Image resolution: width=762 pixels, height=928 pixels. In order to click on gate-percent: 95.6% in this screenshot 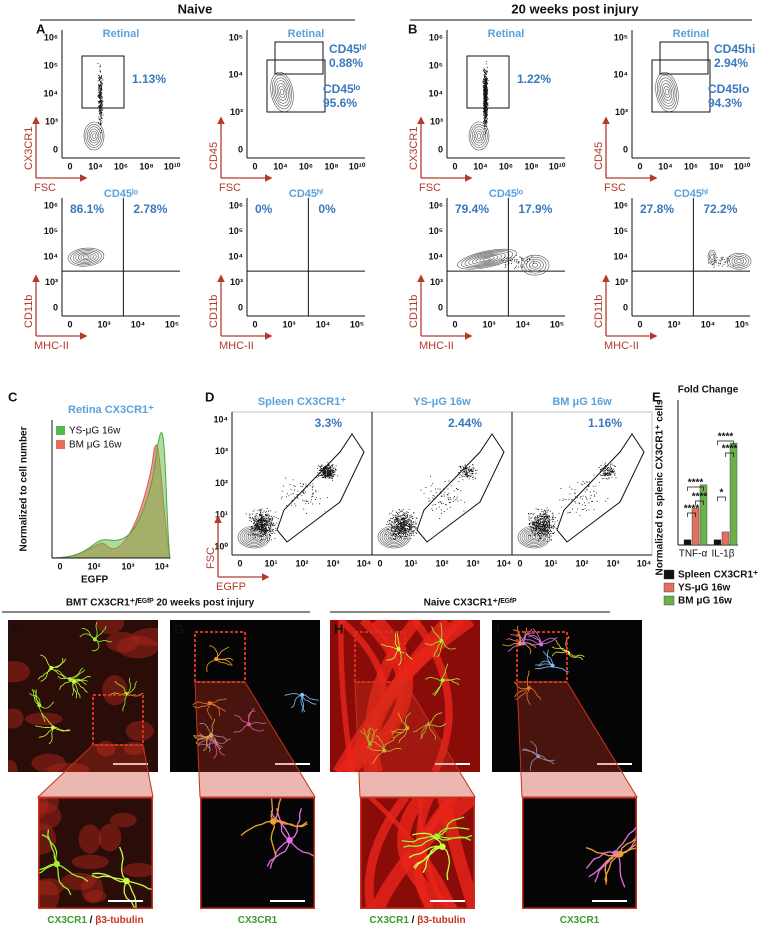, I will do `click(340, 103)`.